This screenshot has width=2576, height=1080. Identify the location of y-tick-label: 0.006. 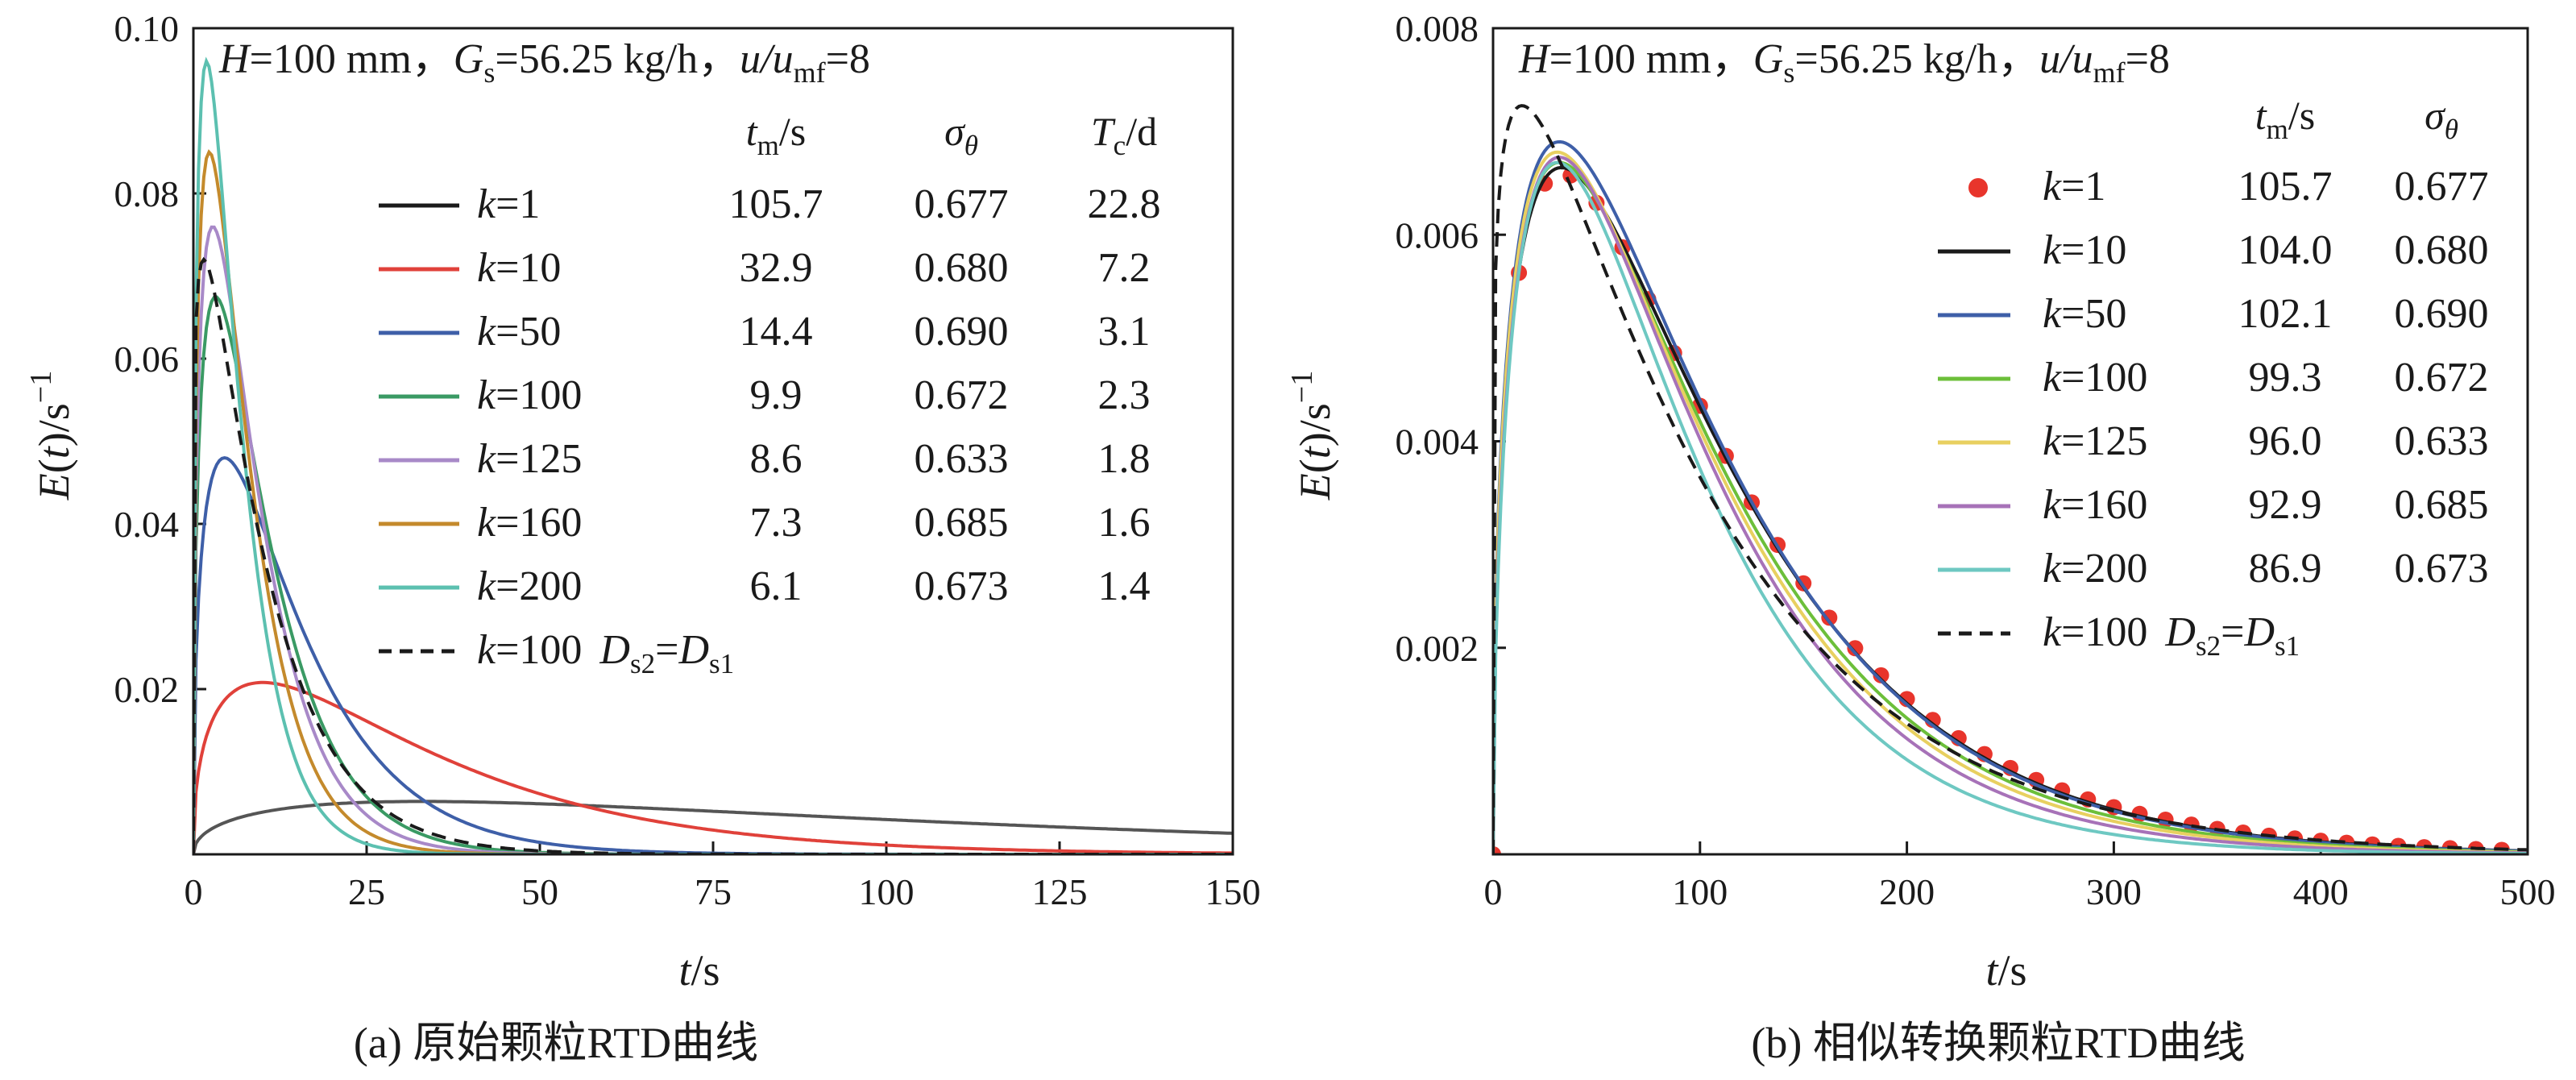
(1437, 234).